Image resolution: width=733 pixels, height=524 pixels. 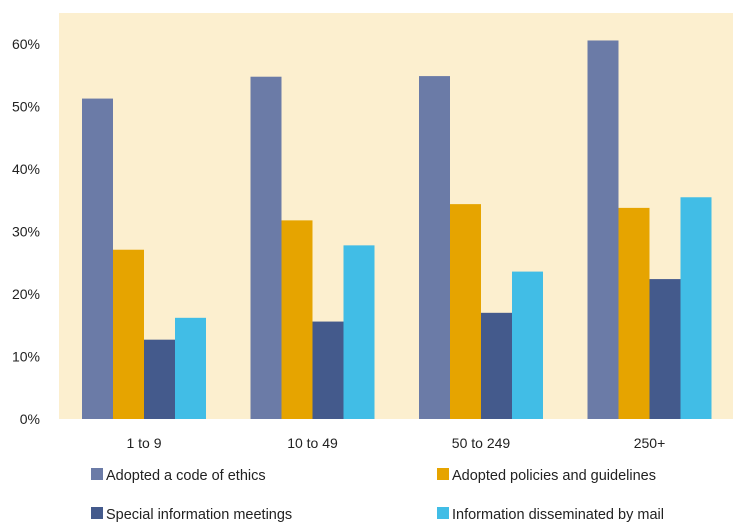 I want to click on x-axis: 1 to 9 10 to 49 50 to 249 250+, so click(x=395, y=443).